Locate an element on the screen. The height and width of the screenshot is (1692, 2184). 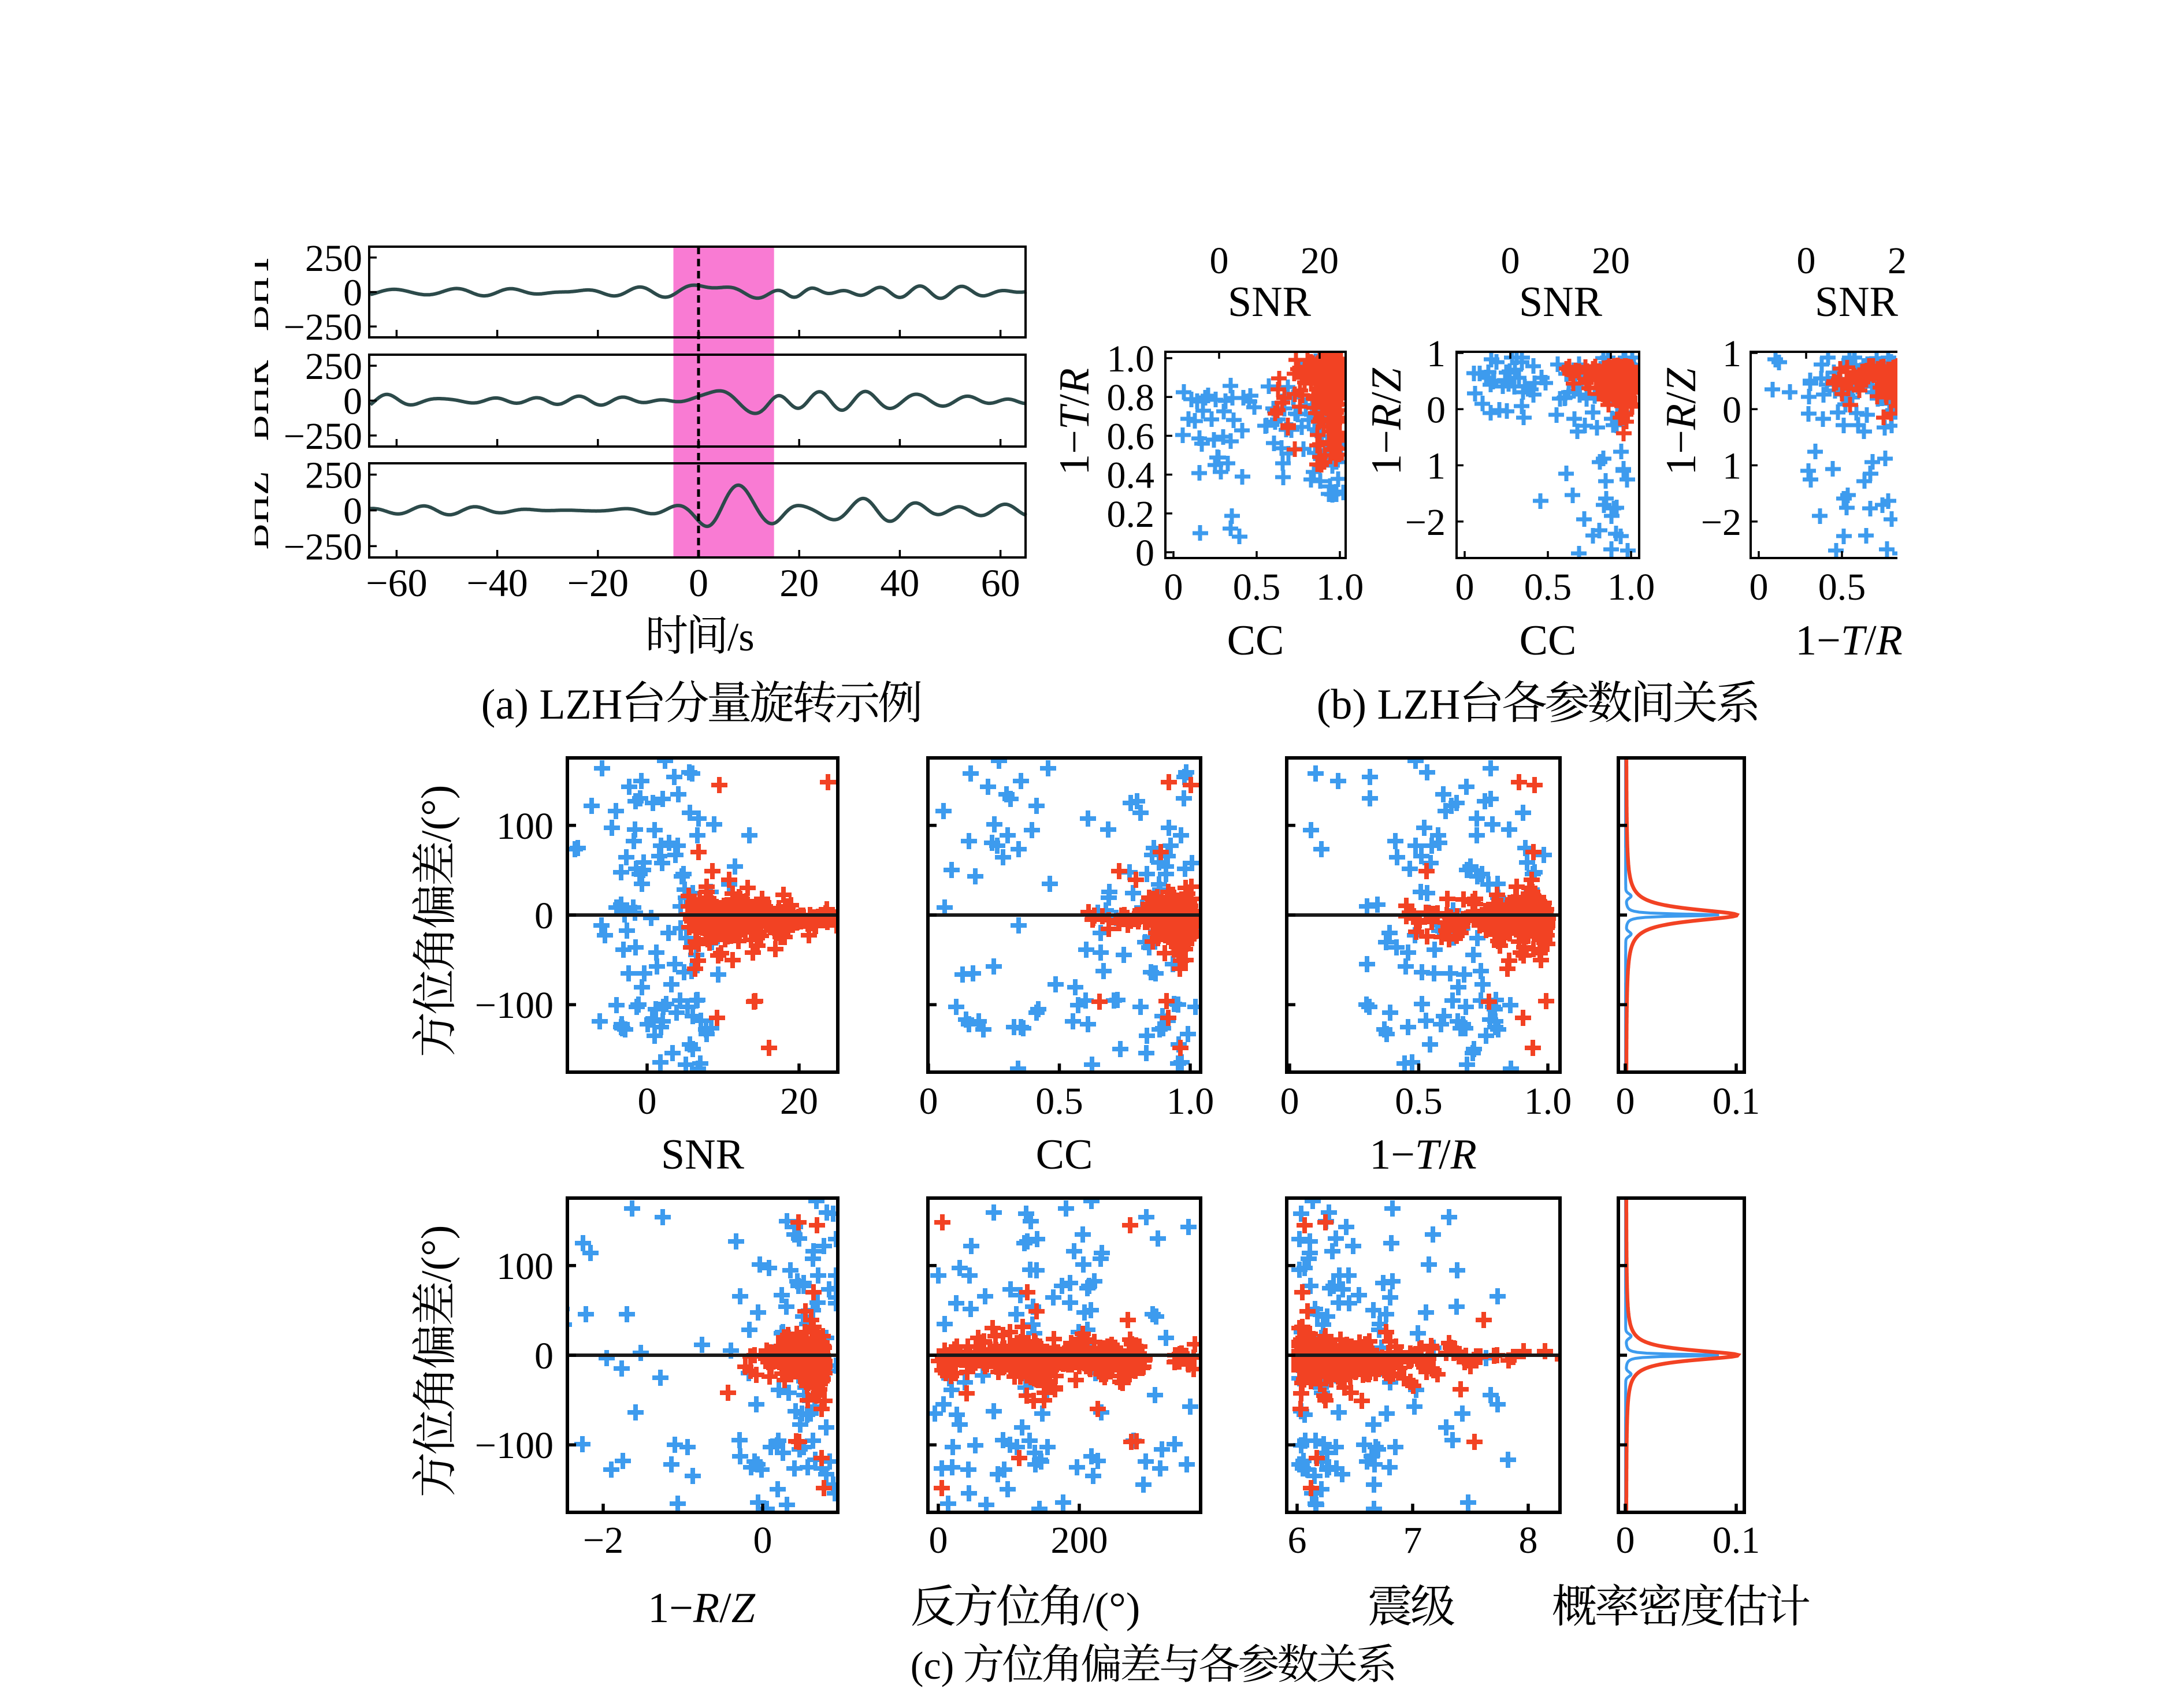
svg-text: −40 is located at coordinates (497, 583).